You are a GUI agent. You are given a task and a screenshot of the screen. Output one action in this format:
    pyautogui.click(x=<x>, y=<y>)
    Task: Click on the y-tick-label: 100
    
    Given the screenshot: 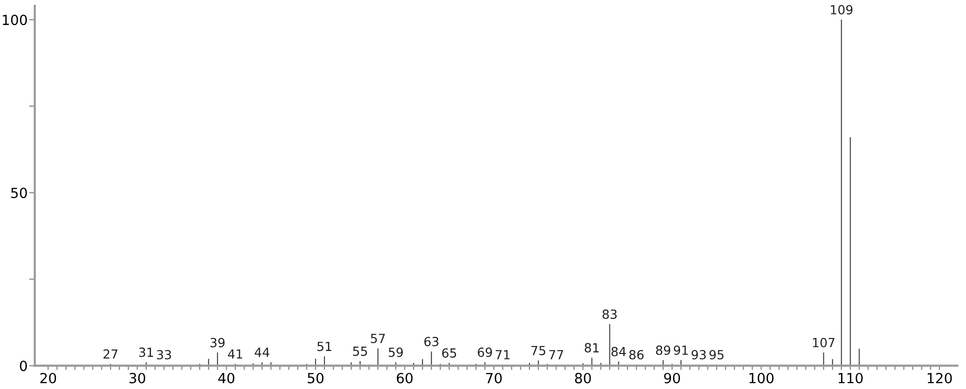 What is the action you would take?
    pyautogui.click(x=14, y=20)
    